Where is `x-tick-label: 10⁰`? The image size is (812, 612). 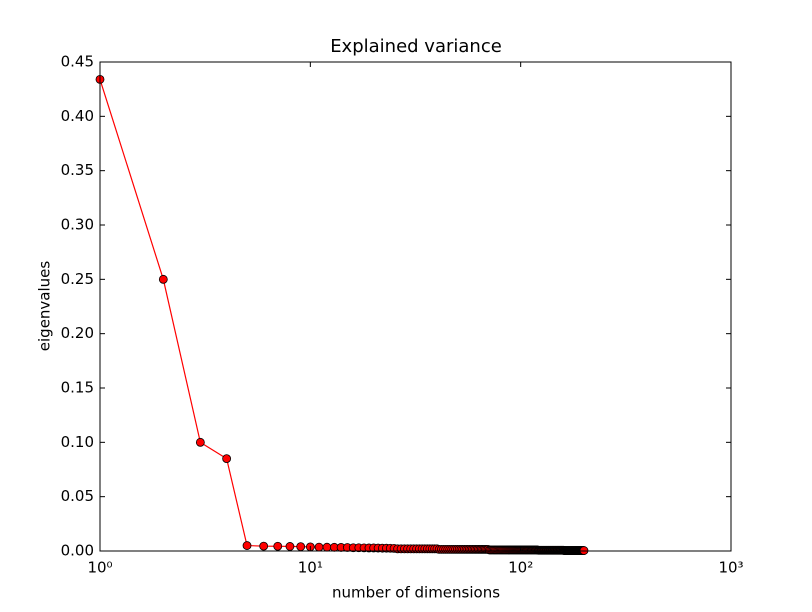
x-tick-label: 10⁰ is located at coordinates (99, 568).